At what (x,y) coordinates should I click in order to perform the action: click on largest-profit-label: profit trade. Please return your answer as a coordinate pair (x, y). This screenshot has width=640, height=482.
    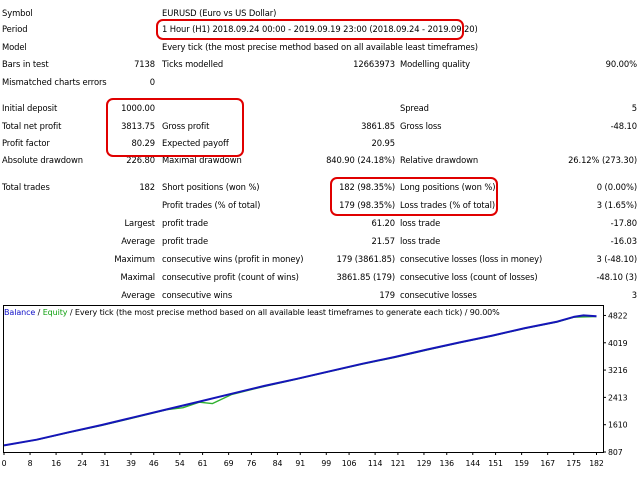
    Looking at the image, I should click on (185, 223).